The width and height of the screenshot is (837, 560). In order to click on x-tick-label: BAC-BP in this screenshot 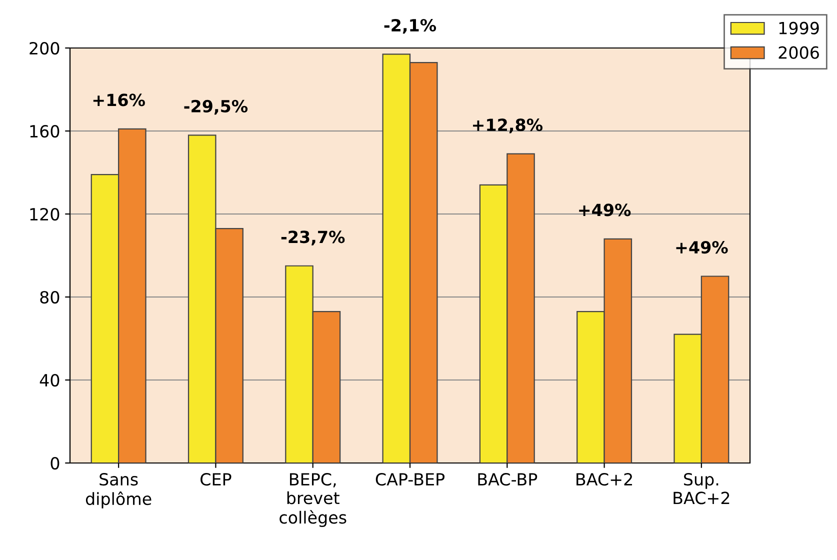, I will do `click(508, 479)`.